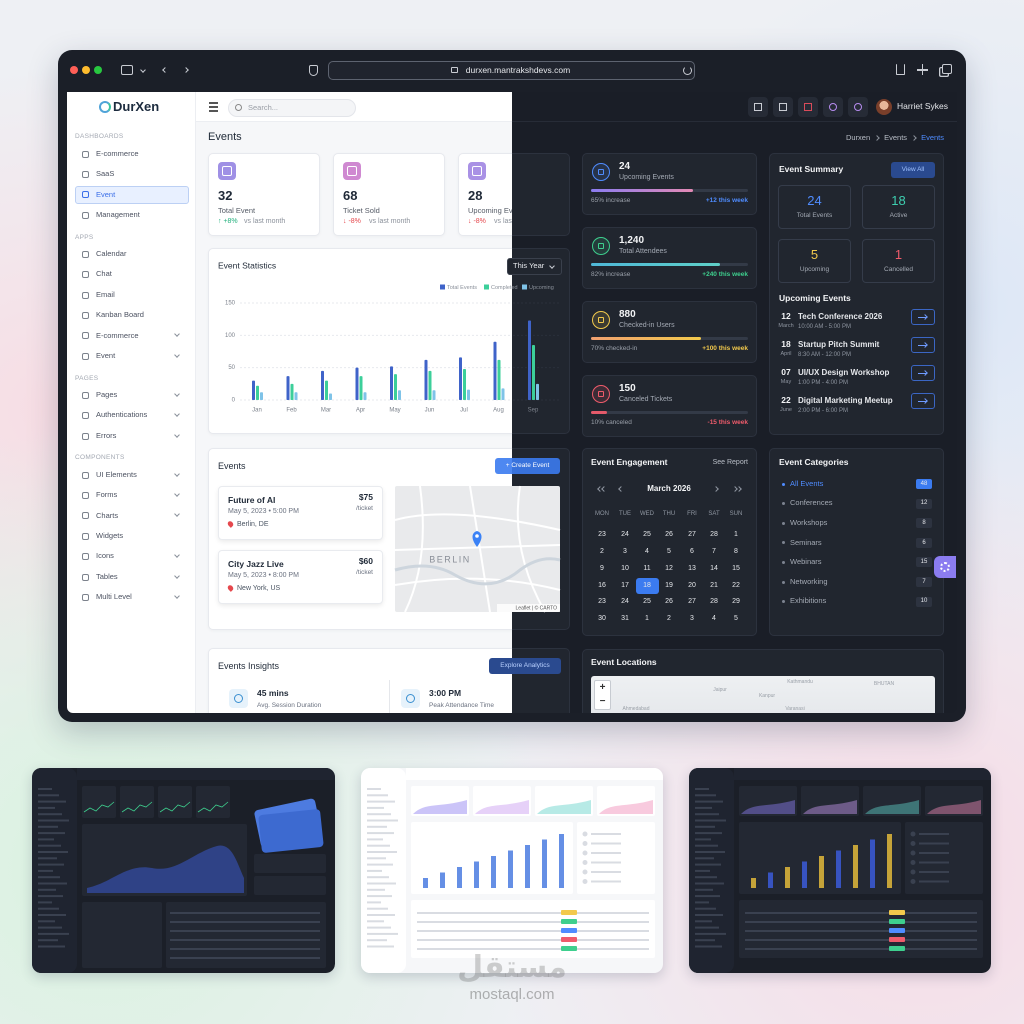 The image size is (1024, 1024). What do you see at coordinates (105, 294) in the screenshot?
I see `menu-item: Email` at bounding box center [105, 294].